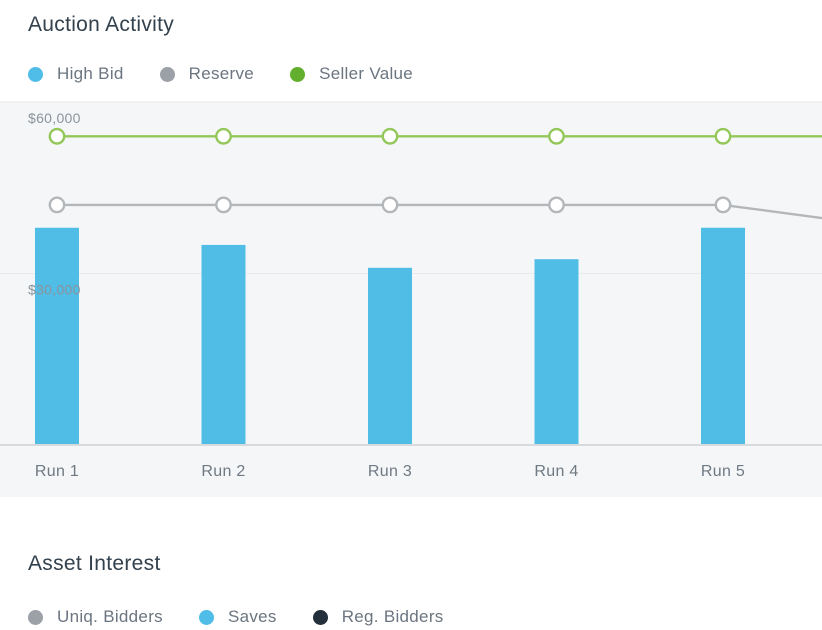  What do you see at coordinates (94, 563) in the screenshot?
I see `asset-interest-title: Asset Interest` at bounding box center [94, 563].